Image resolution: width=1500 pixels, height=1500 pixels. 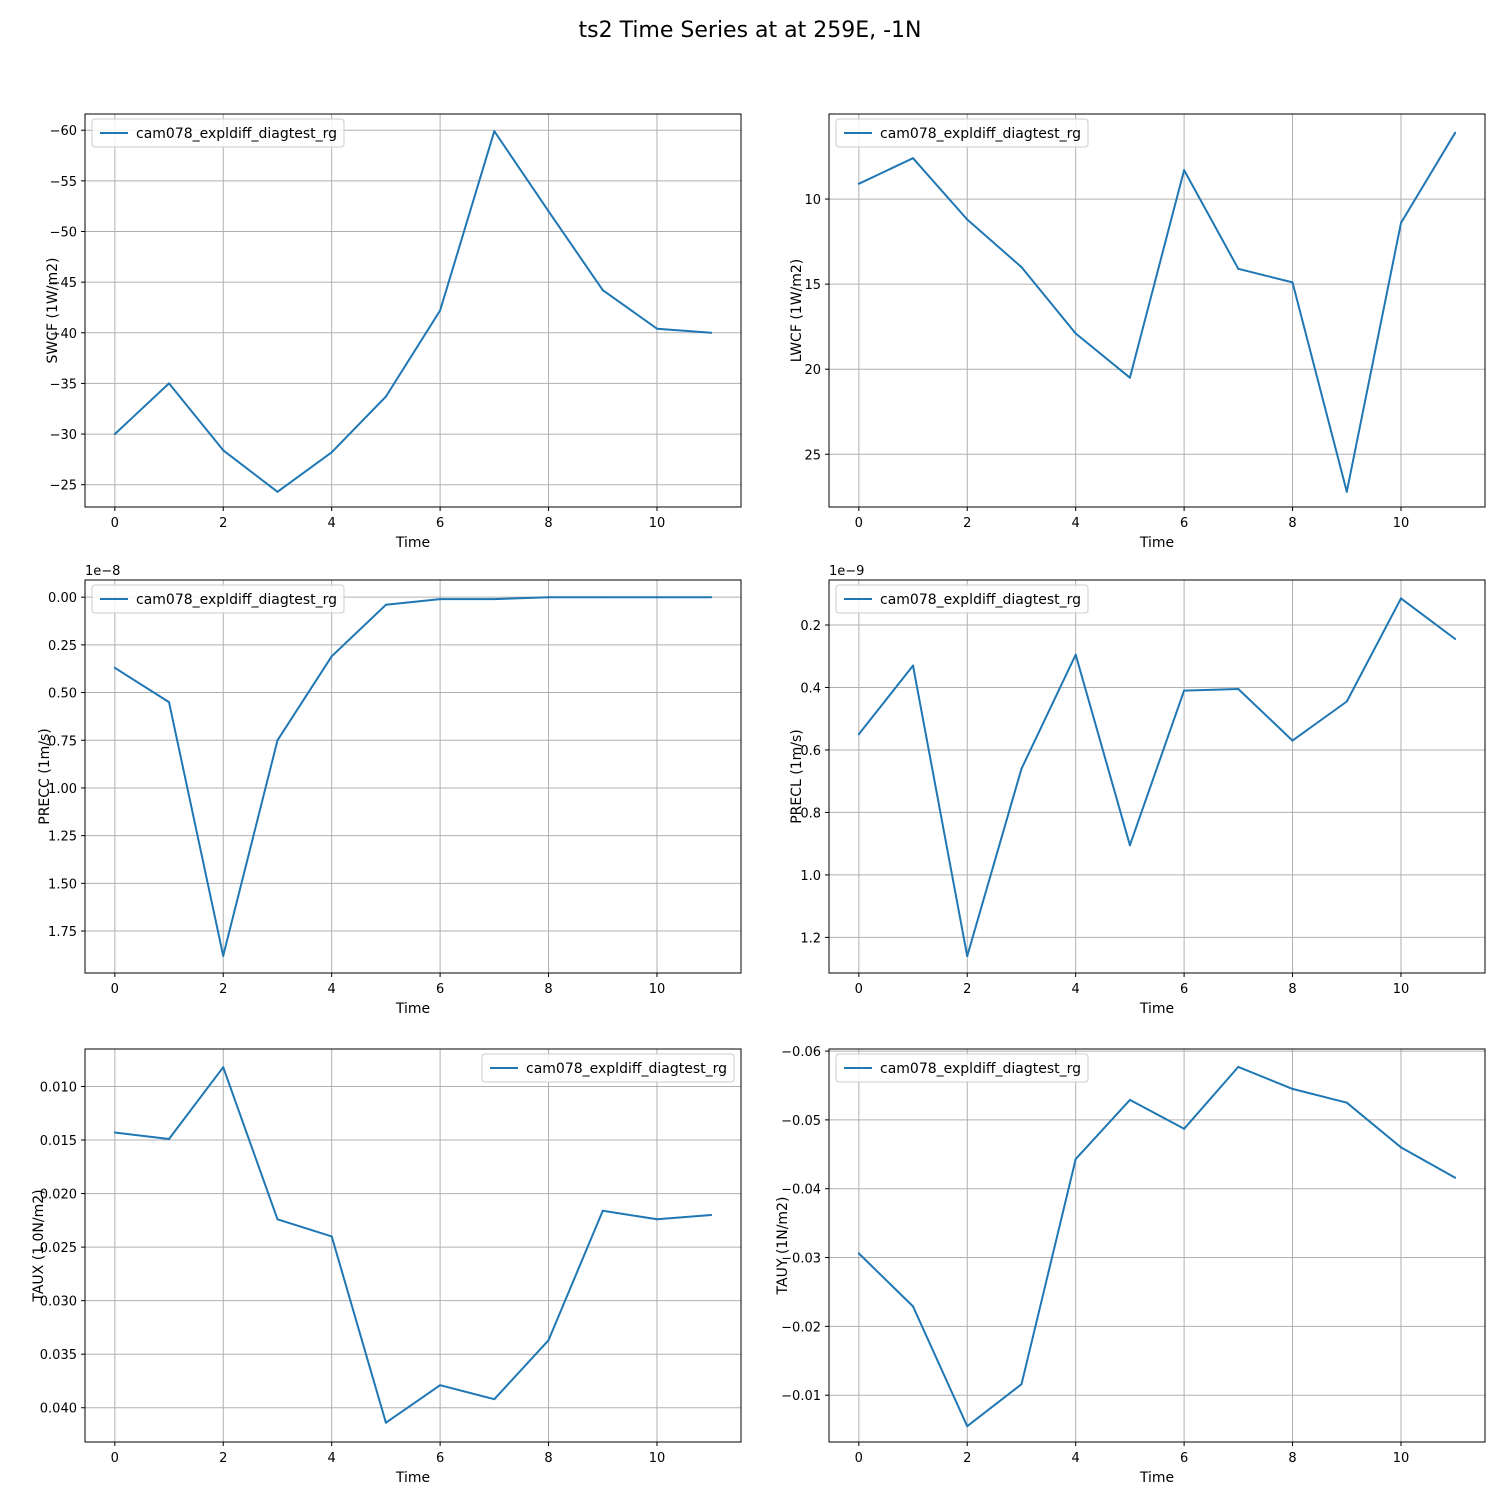 I want to click on y-tick-label: −0.05, so click(x=801, y=1121).